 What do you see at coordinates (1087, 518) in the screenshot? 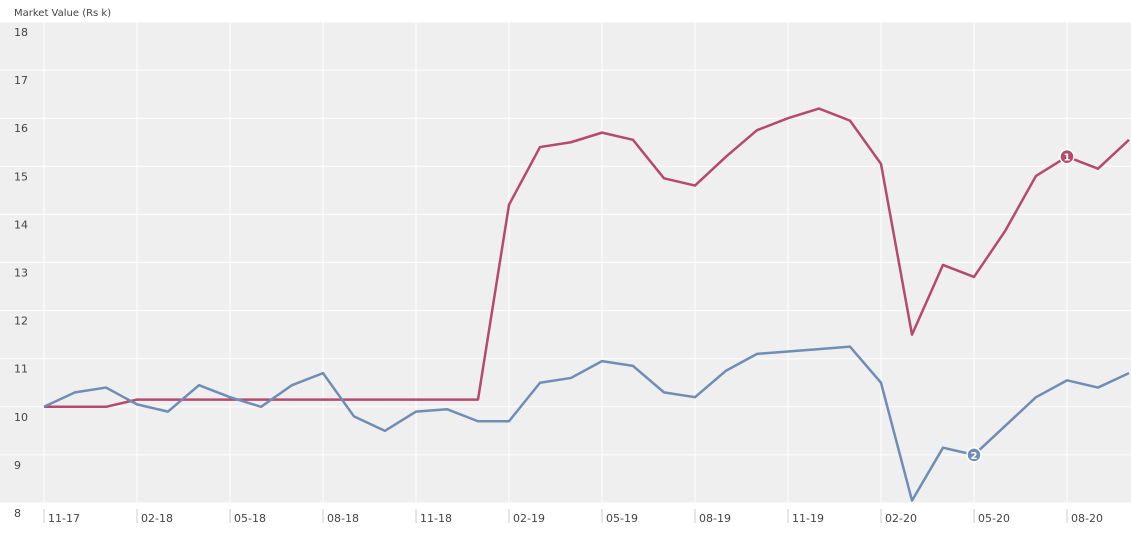
I see `x-tick-label: 08-20` at bounding box center [1087, 518].